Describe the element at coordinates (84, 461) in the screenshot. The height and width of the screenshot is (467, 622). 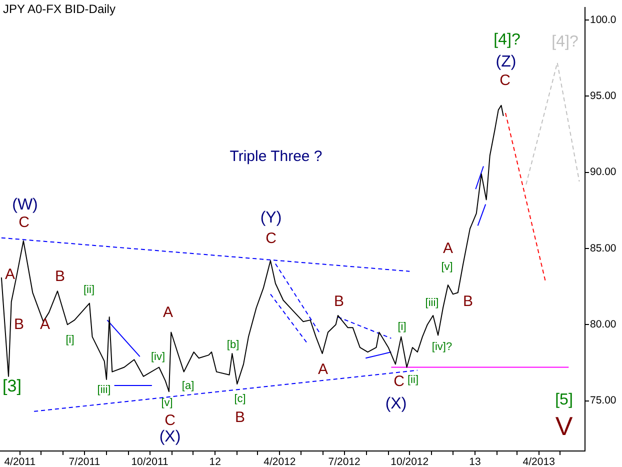
I see `x-tick-label: 7/2011` at that location.